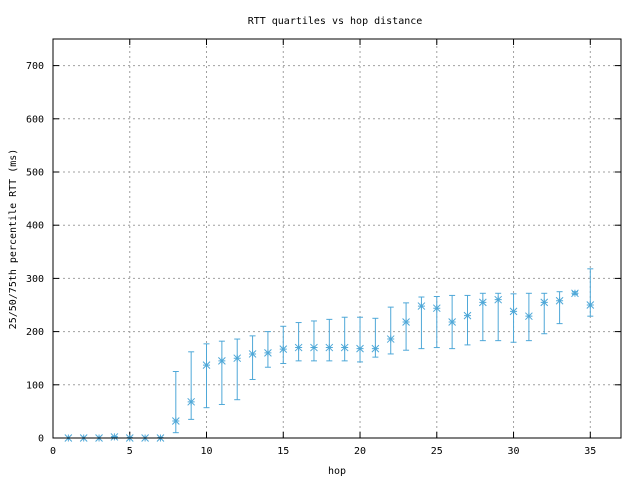 This screenshot has width=640, height=480. What do you see at coordinates (35, 173) in the screenshot?
I see `y-tick-label: 500` at bounding box center [35, 173].